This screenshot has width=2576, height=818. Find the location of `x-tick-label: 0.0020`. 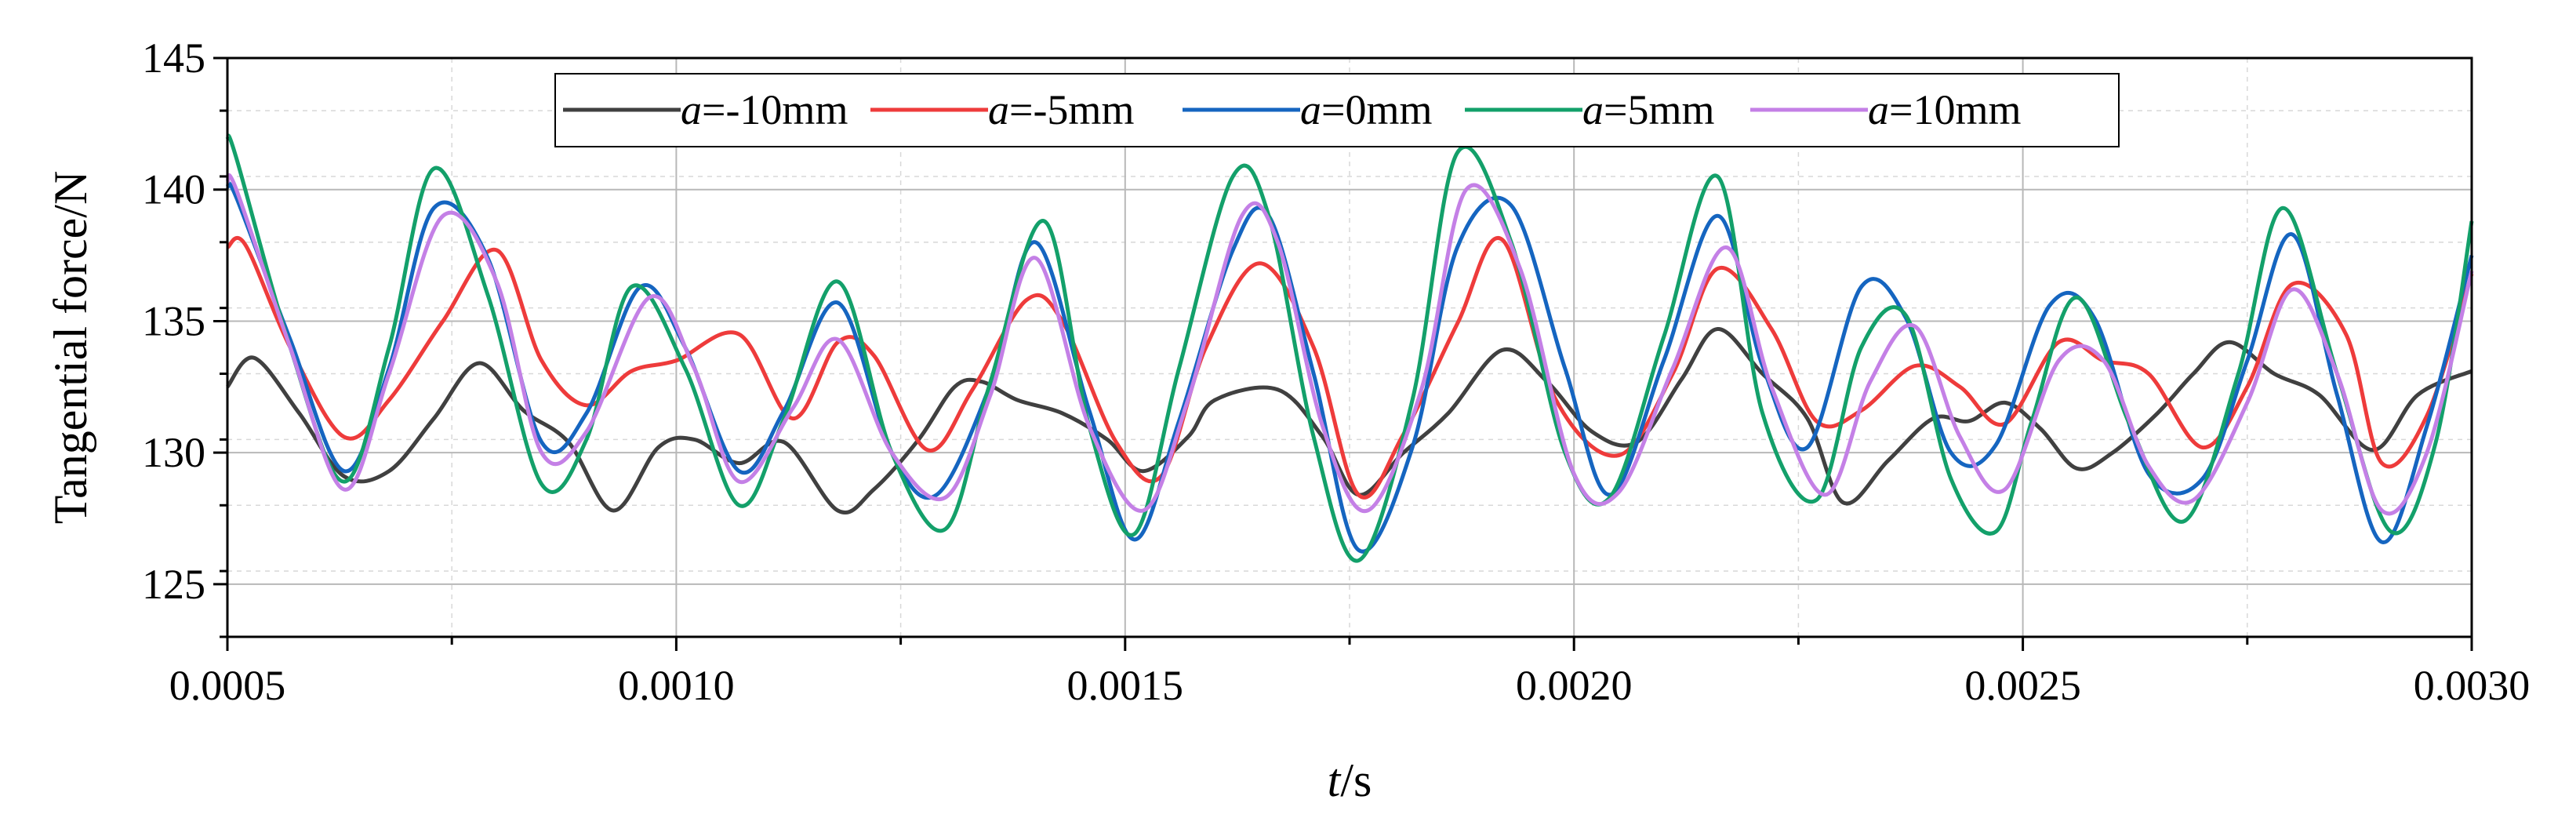

x-tick-label: 0.0020 is located at coordinates (1574, 685).